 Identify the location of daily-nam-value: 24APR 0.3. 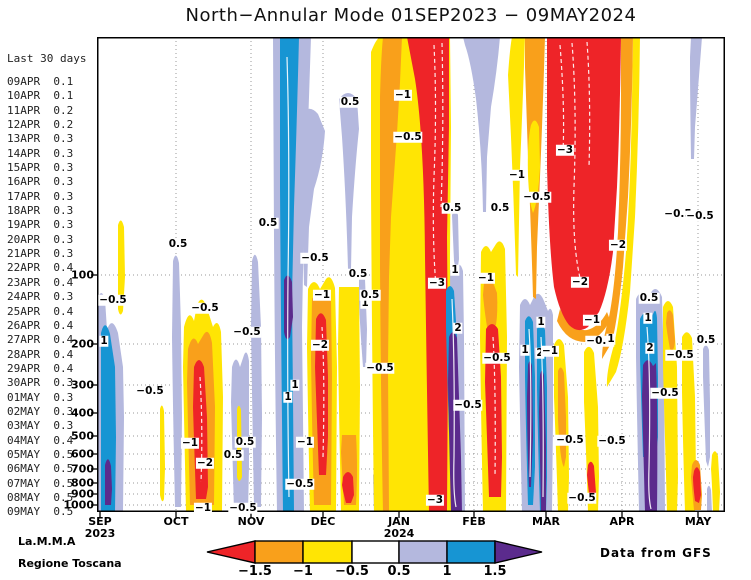
(40, 297).